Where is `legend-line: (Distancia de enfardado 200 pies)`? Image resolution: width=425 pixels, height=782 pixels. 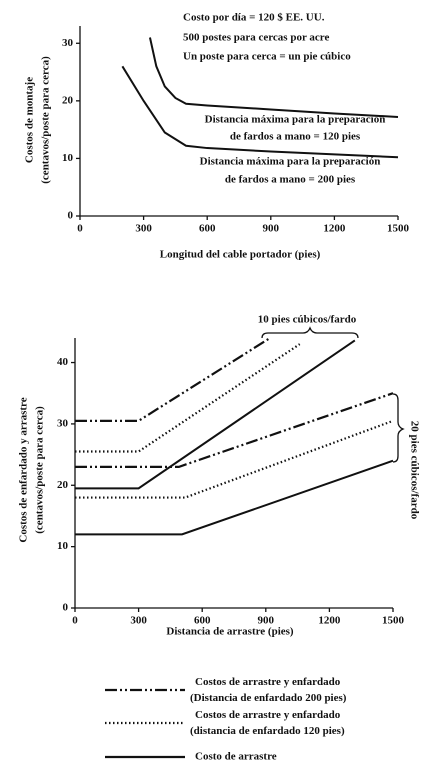
legend-line: (Distancia de enfardado 200 pies) is located at coordinates (268, 698).